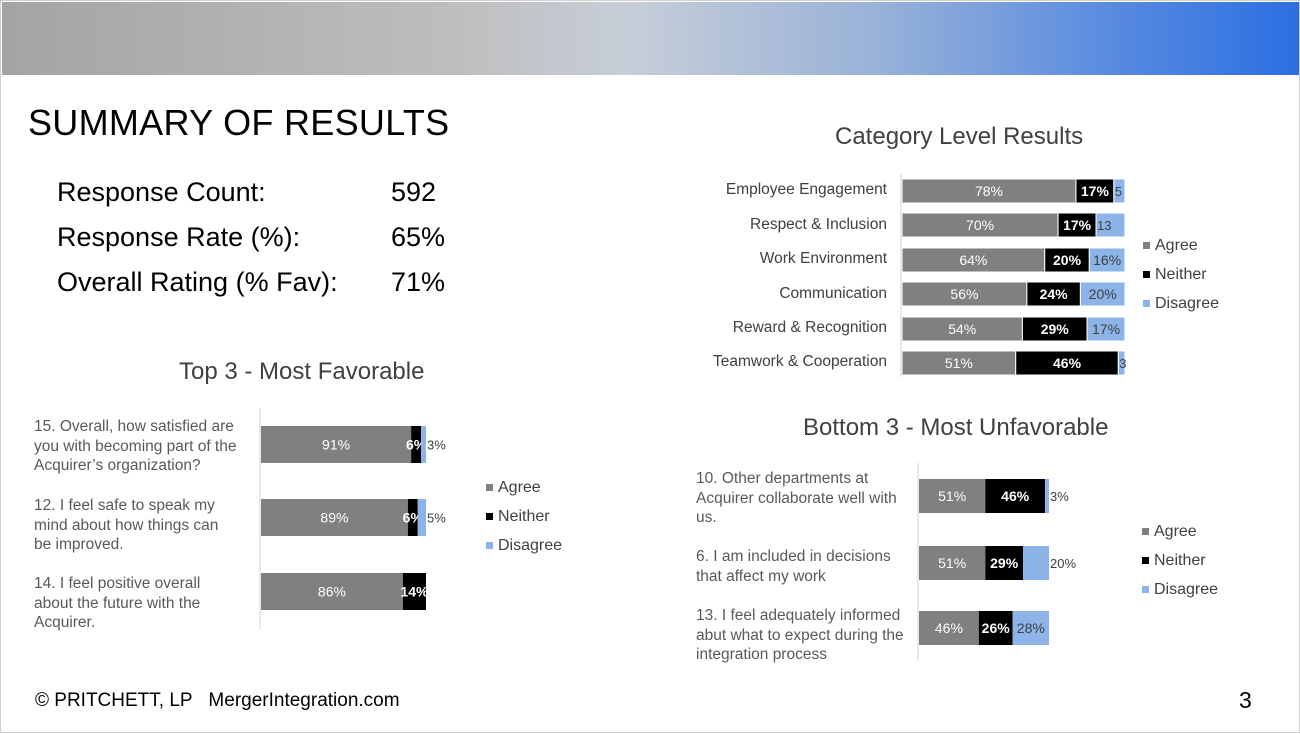 This screenshot has width=1300, height=734. What do you see at coordinates (114, 700) in the screenshot?
I see `footer-copyright: © PRITCHETT, LP` at bounding box center [114, 700].